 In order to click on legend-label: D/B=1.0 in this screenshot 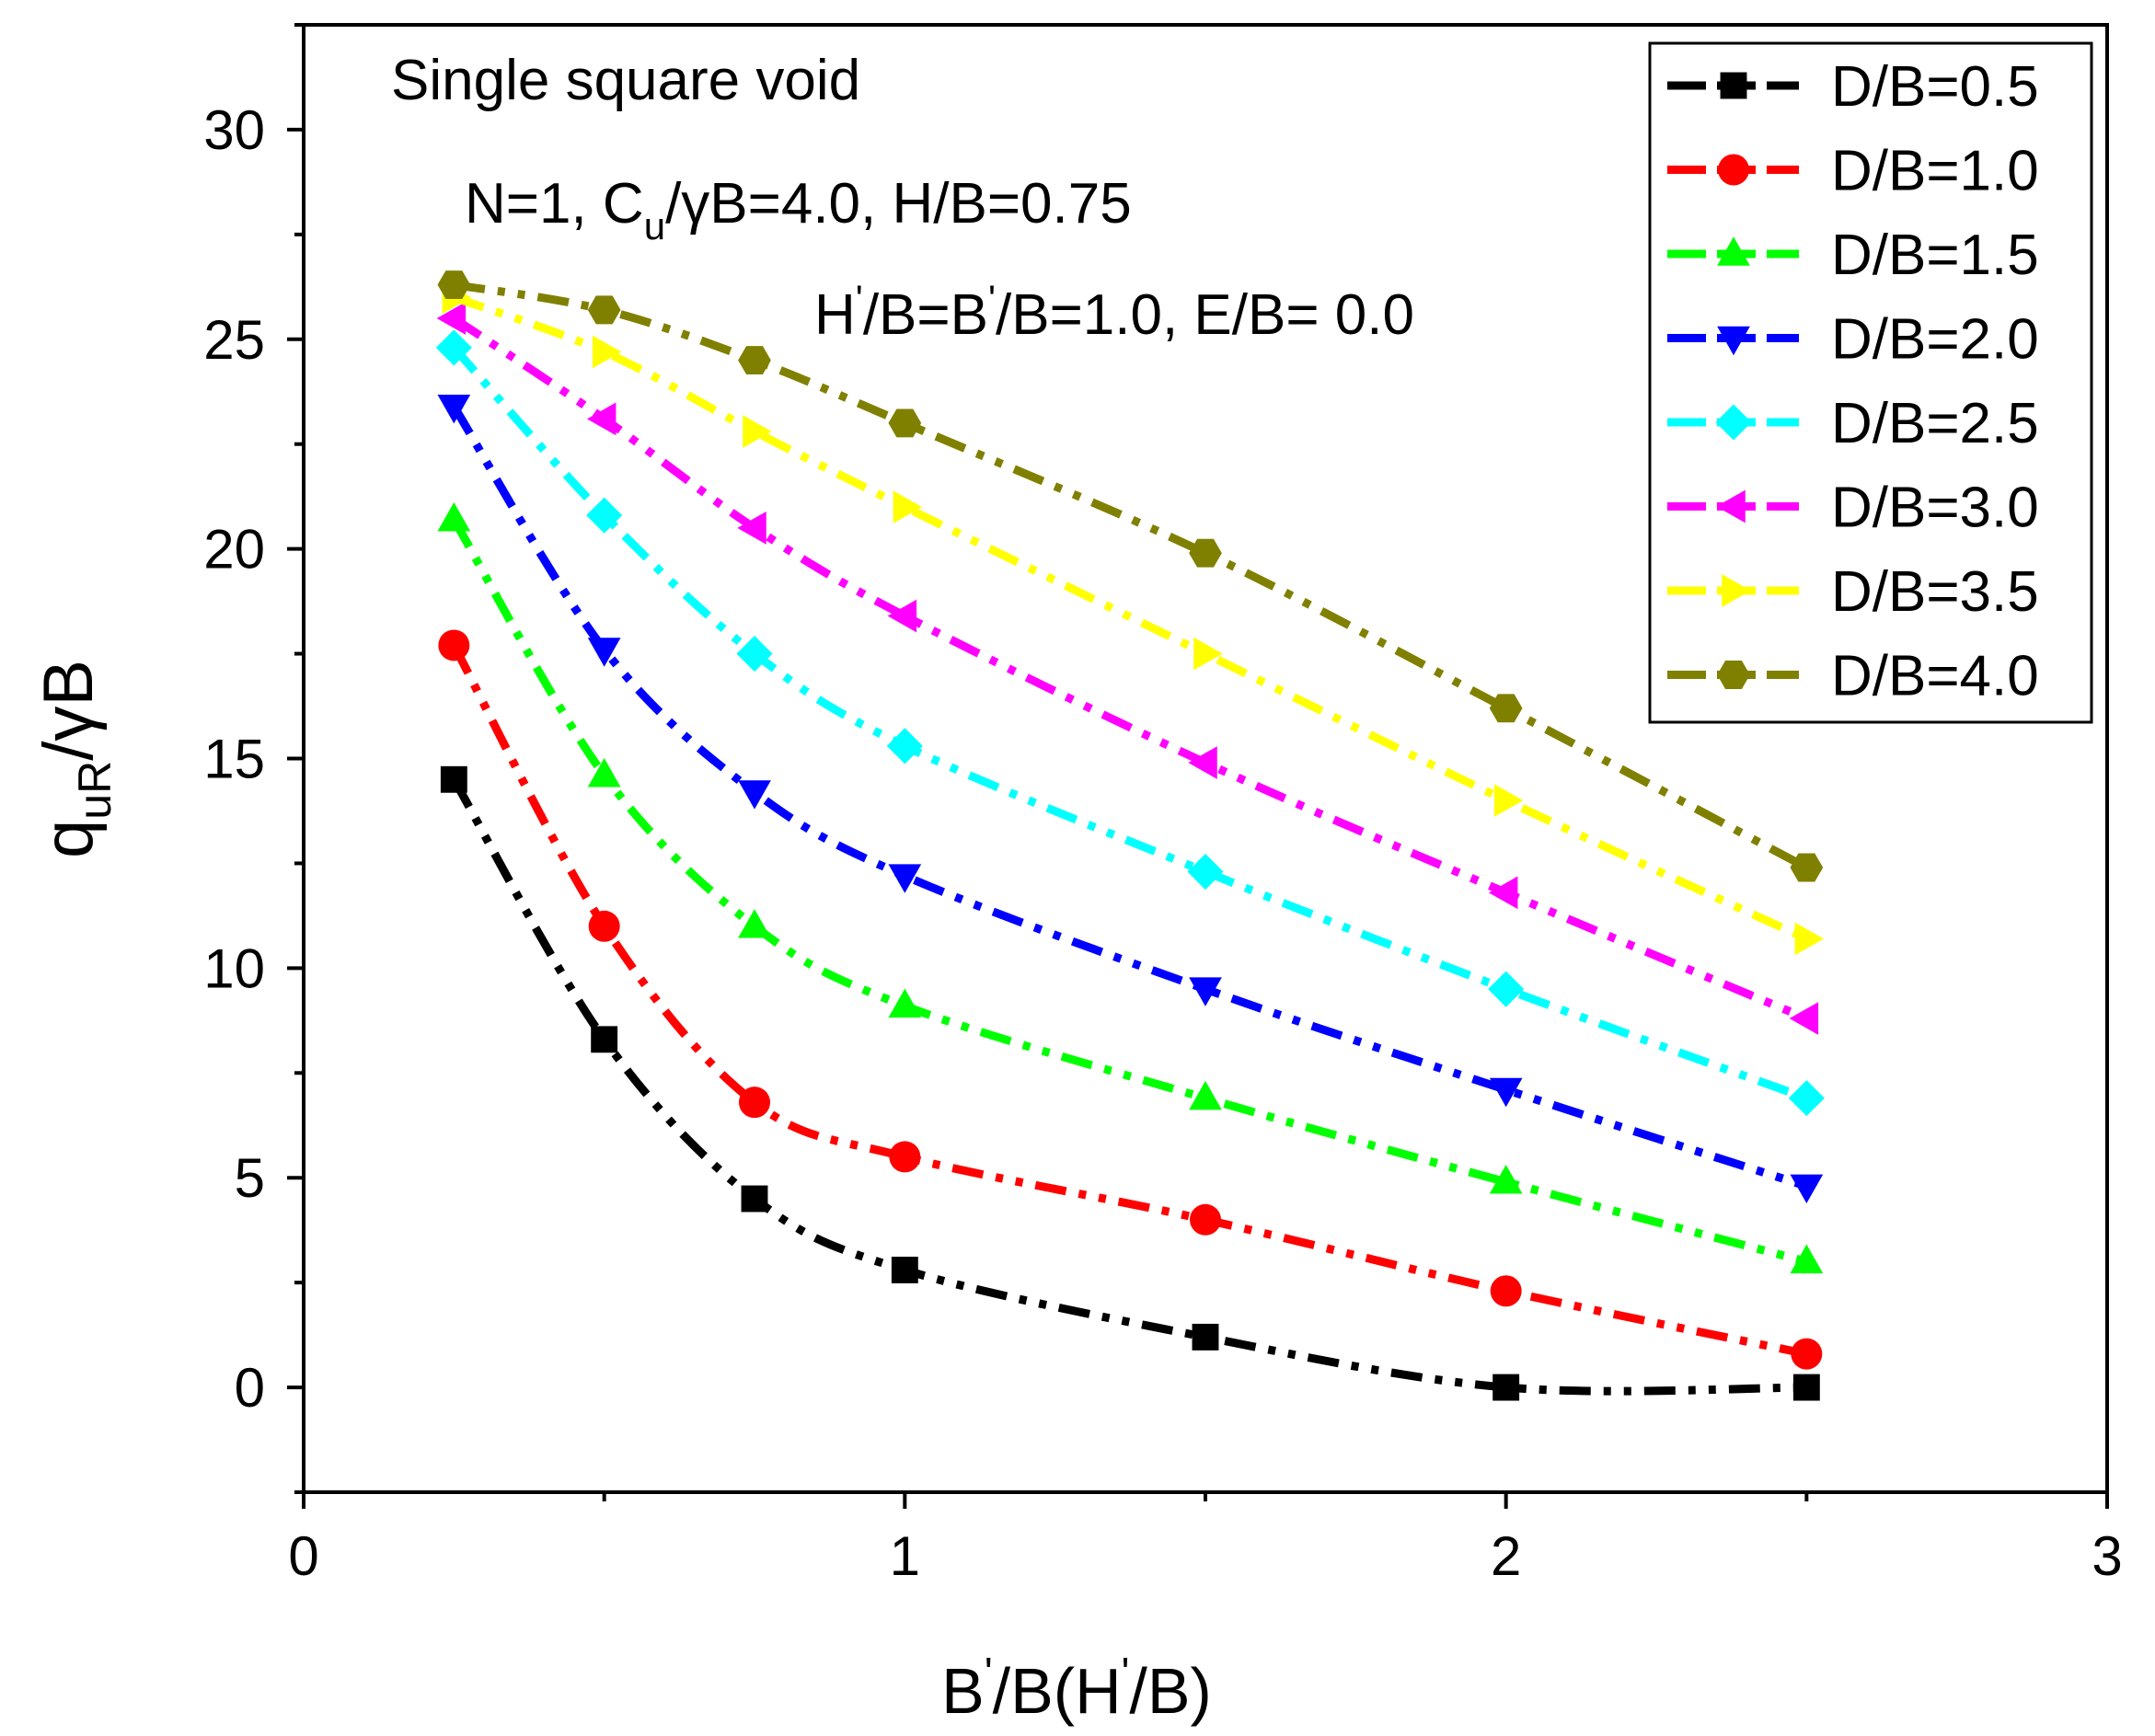, I will do `click(1935, 171)`.